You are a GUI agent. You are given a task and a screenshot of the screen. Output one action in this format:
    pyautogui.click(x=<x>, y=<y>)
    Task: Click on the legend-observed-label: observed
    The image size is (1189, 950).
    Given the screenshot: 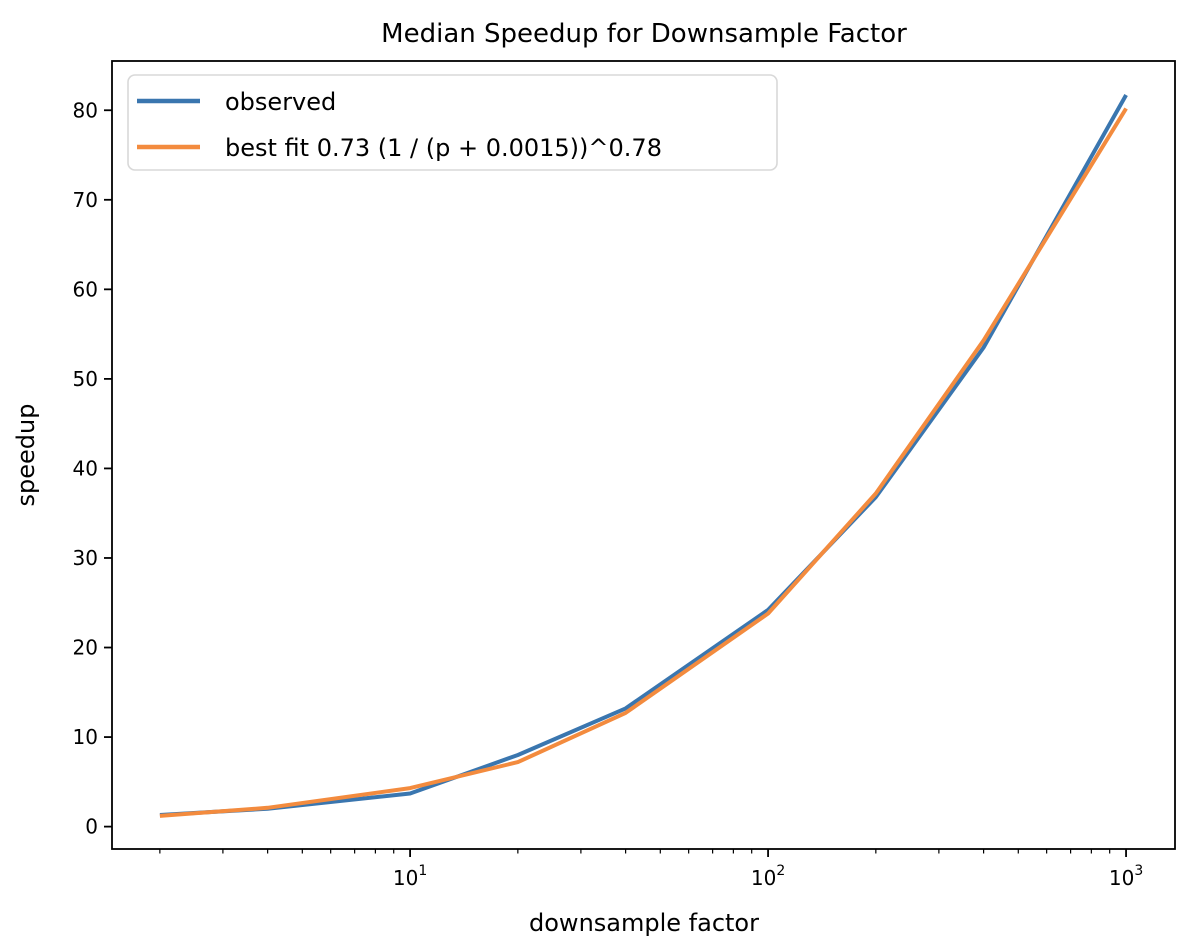 What is the action you would take?
    pyautogui.click(x=280, y=102)
    